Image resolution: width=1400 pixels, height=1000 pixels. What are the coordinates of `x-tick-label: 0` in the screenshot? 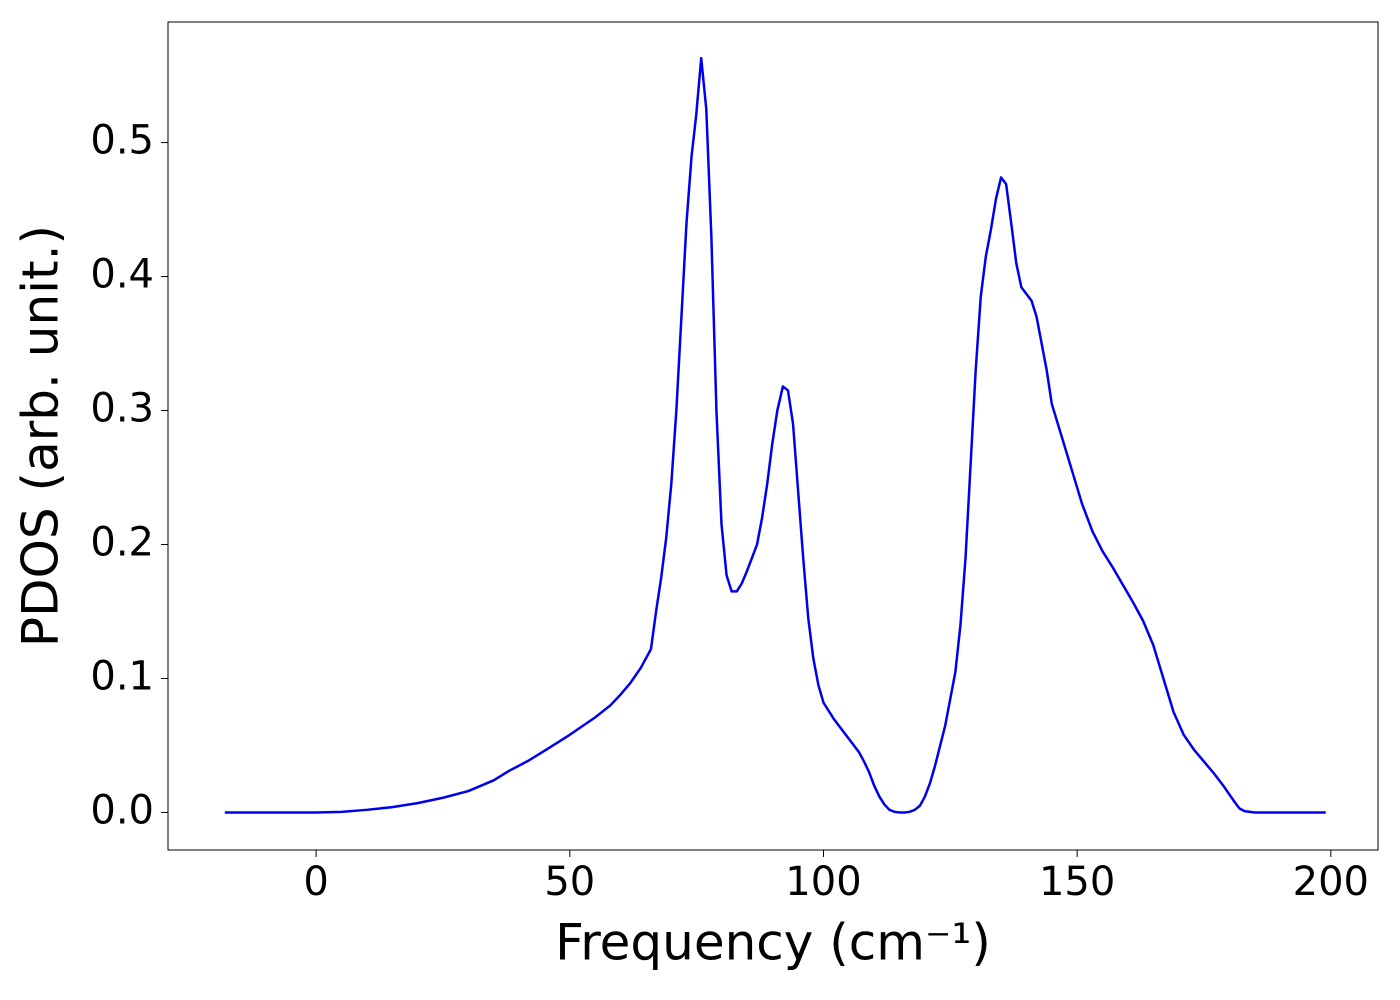 It's located at (315, 882).